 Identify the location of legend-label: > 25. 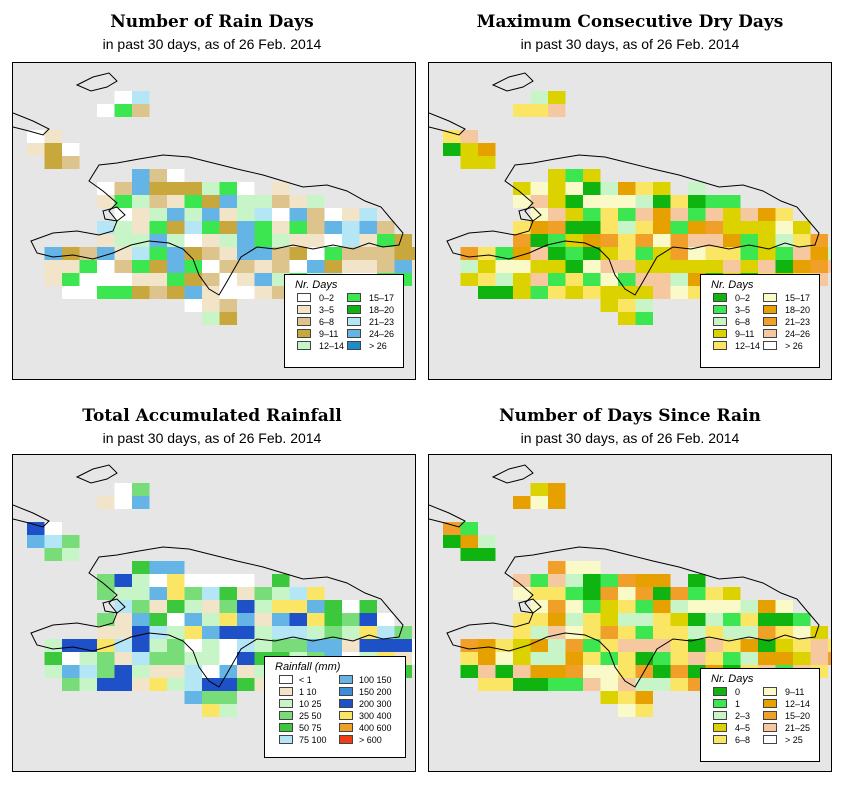
(794, 740).